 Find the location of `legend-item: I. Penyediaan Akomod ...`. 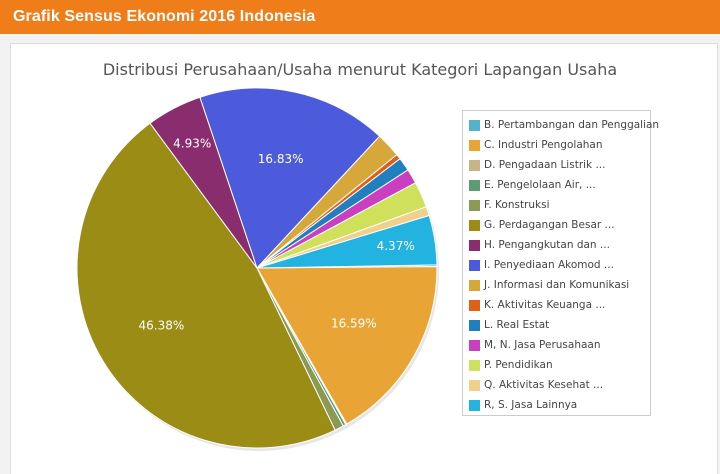

legend-item: I. Penyediaan Akomod ... is located at coordinates (541, 265).